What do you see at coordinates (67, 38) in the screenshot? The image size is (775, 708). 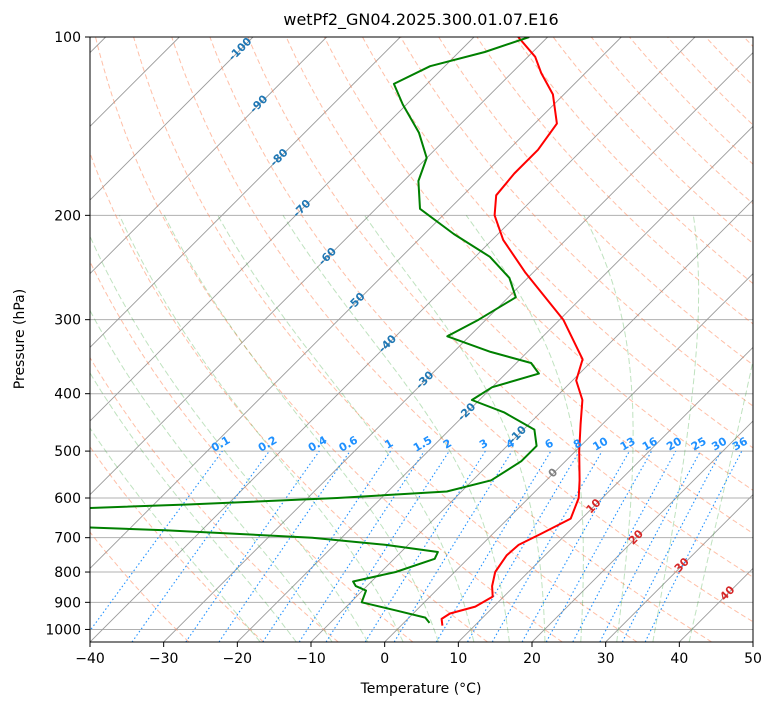 I see `y-tick-label: 100` at bounding box center [67, 38].